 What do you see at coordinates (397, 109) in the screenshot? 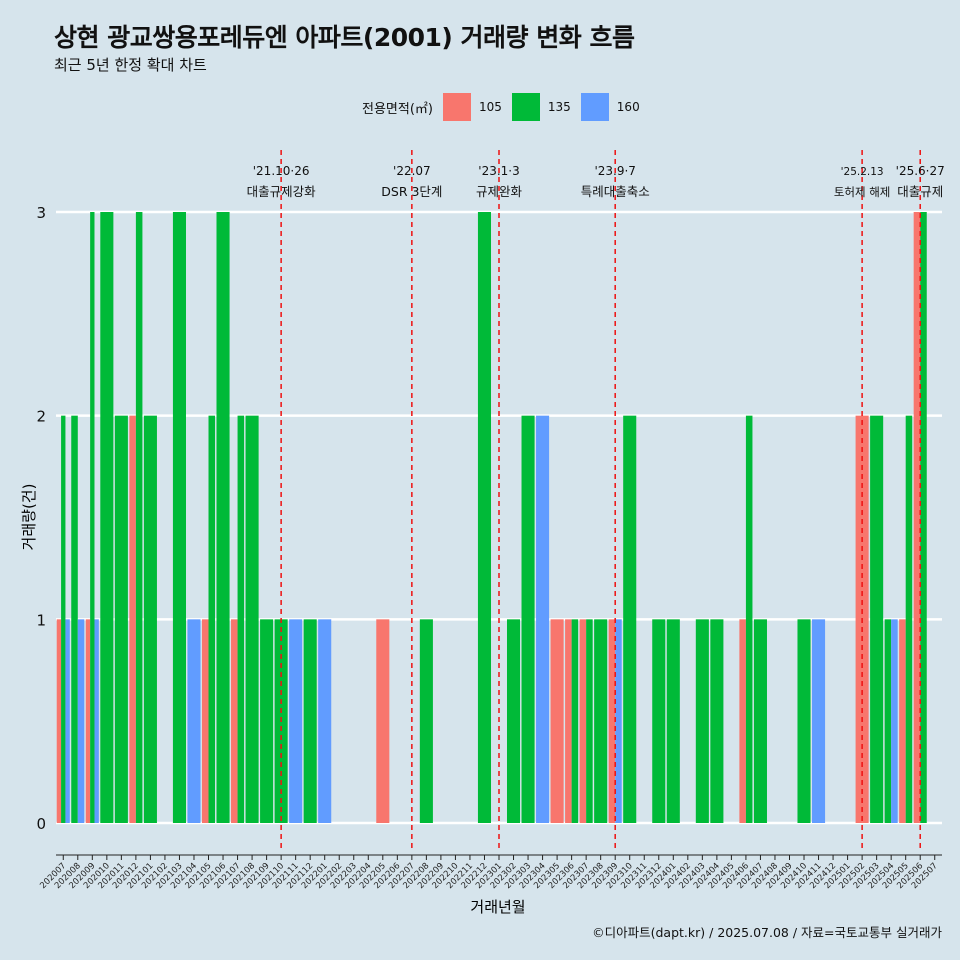
I see `legend-title: 전용면적(㎡)` at bounding box center [397, 109].